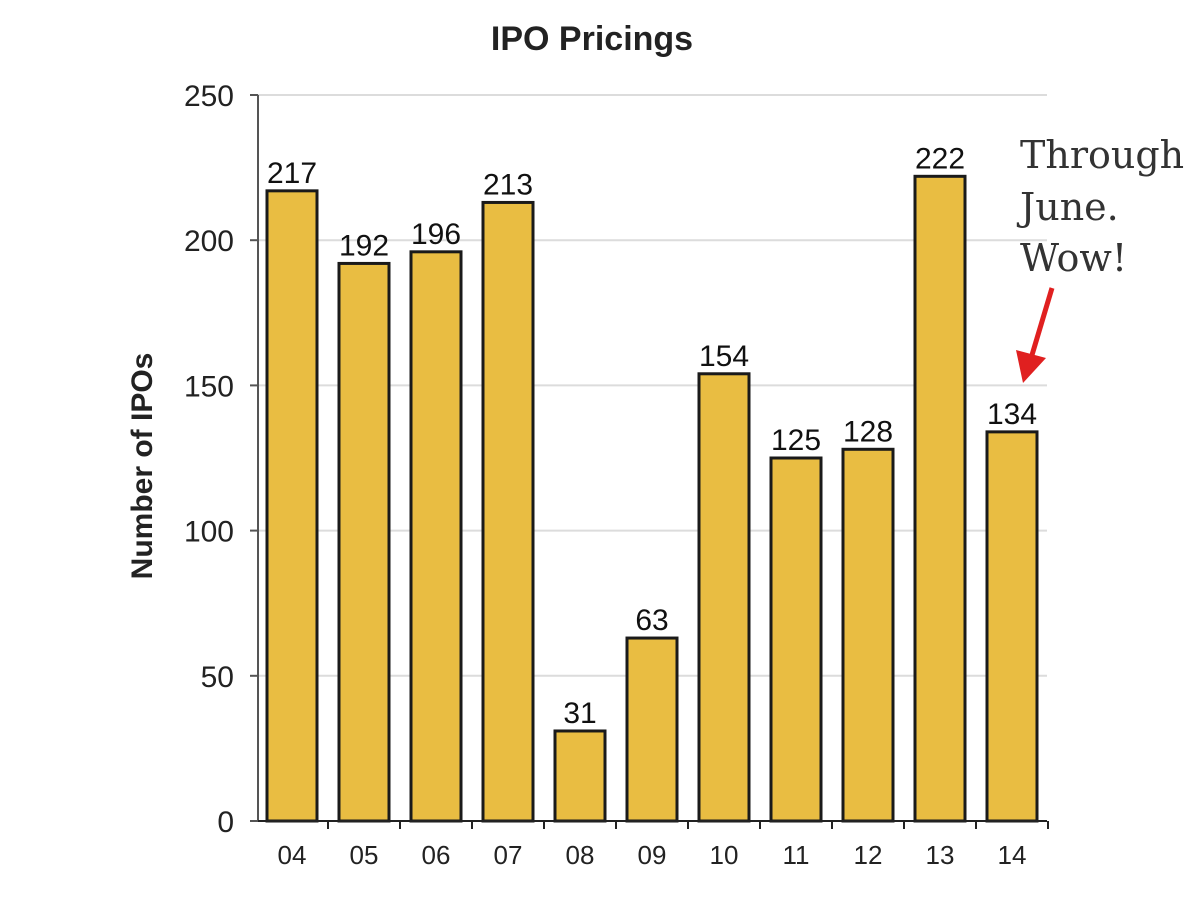  What do you see at coordinates (292, 855) in the screenshot?
I see `x-tick-label: 04` at bounding box center [292, 855].